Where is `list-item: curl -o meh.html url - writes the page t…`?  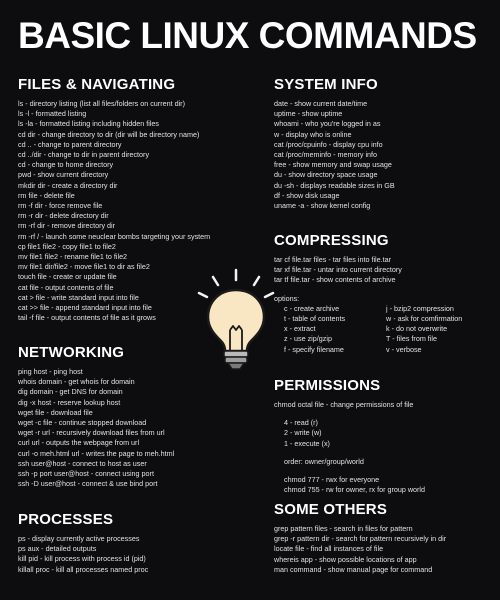
list-item: curl -o meh.html url - writes the page t… is located at coordinates (96, 453).